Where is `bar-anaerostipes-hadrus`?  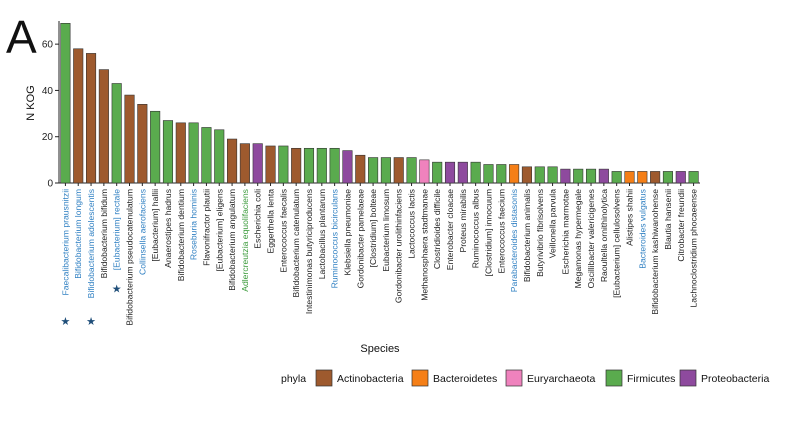
bar-anaerostipes-hadrus is located at coordinates (168, 152).